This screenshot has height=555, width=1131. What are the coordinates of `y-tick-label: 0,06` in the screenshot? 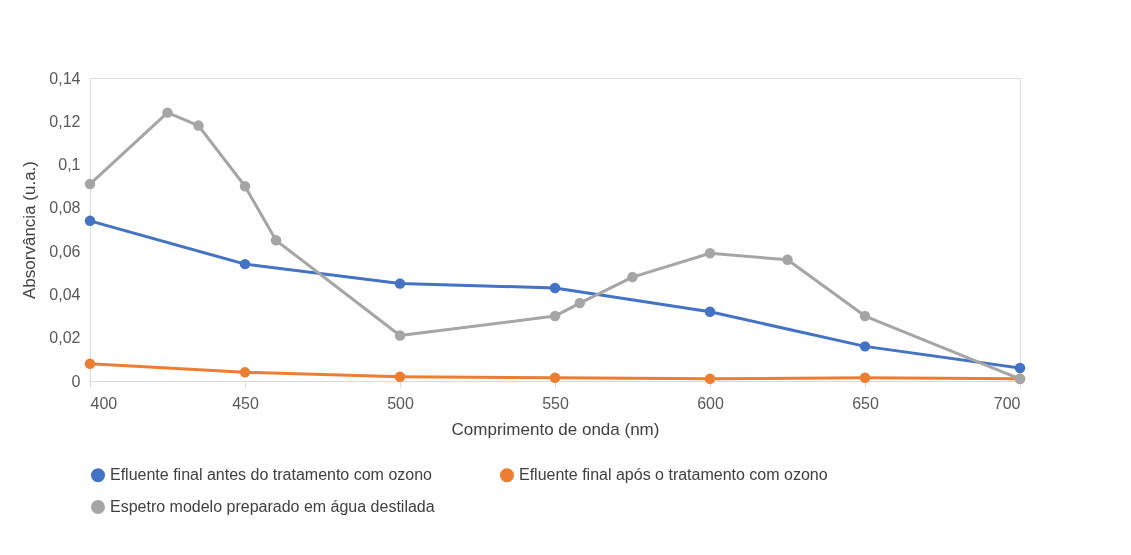 It's located at (65, 251).